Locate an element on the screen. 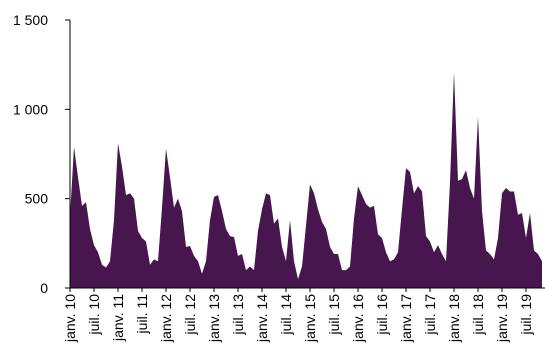 Image resolution: width=545 pixels, height=363 pixels. x-tick-label: juil. 16 is located at coordinates (382, 315).